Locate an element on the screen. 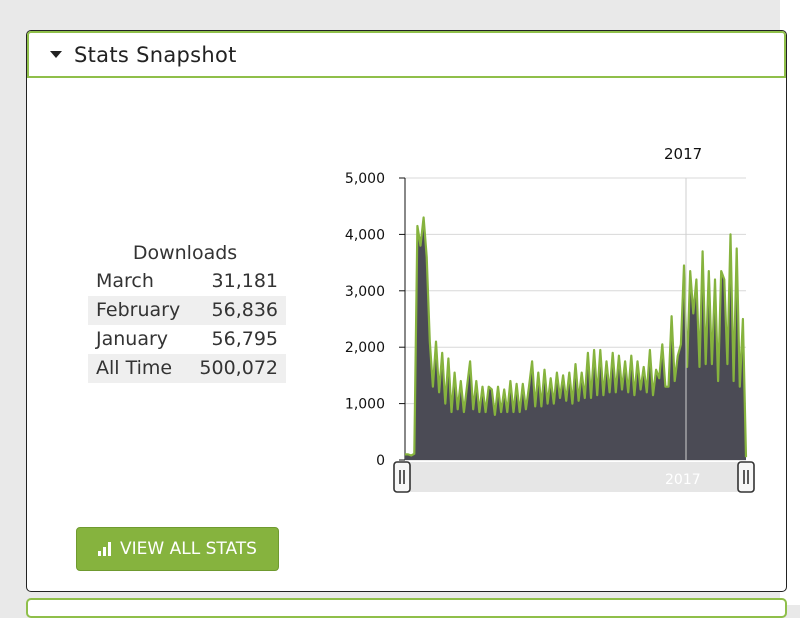 Image resolution: width=800 pixels, height=618 pixels. navigator-track is located at coordinates (574, 477).